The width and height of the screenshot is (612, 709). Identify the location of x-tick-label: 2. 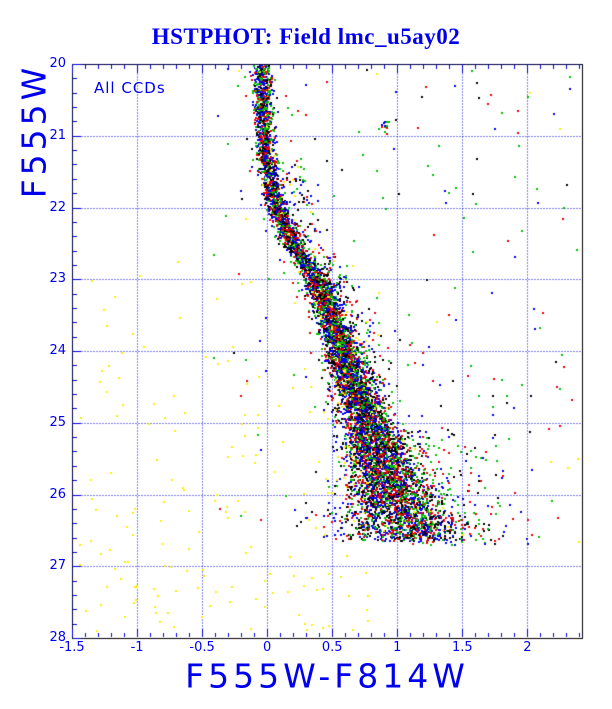
(527, 647).